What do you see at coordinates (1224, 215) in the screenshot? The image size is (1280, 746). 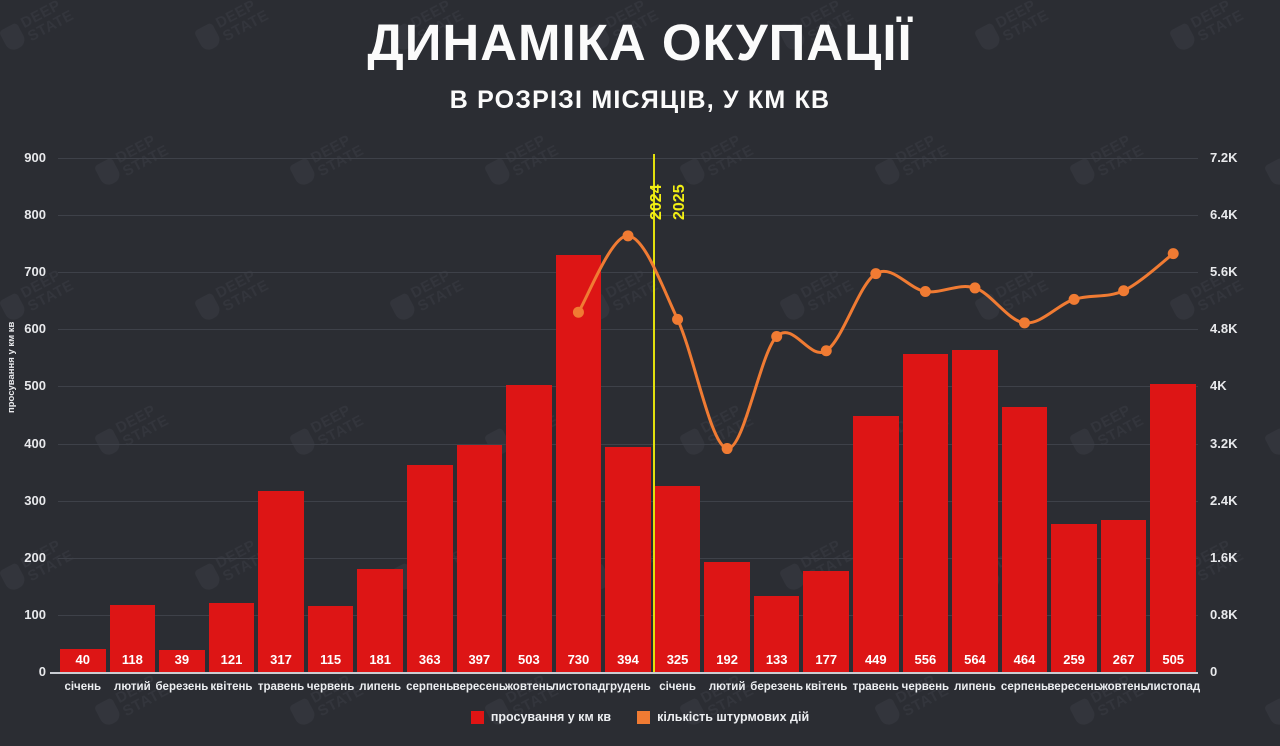 I see `y-tick-right: 6.4K` at bounding box center [1224, 215].